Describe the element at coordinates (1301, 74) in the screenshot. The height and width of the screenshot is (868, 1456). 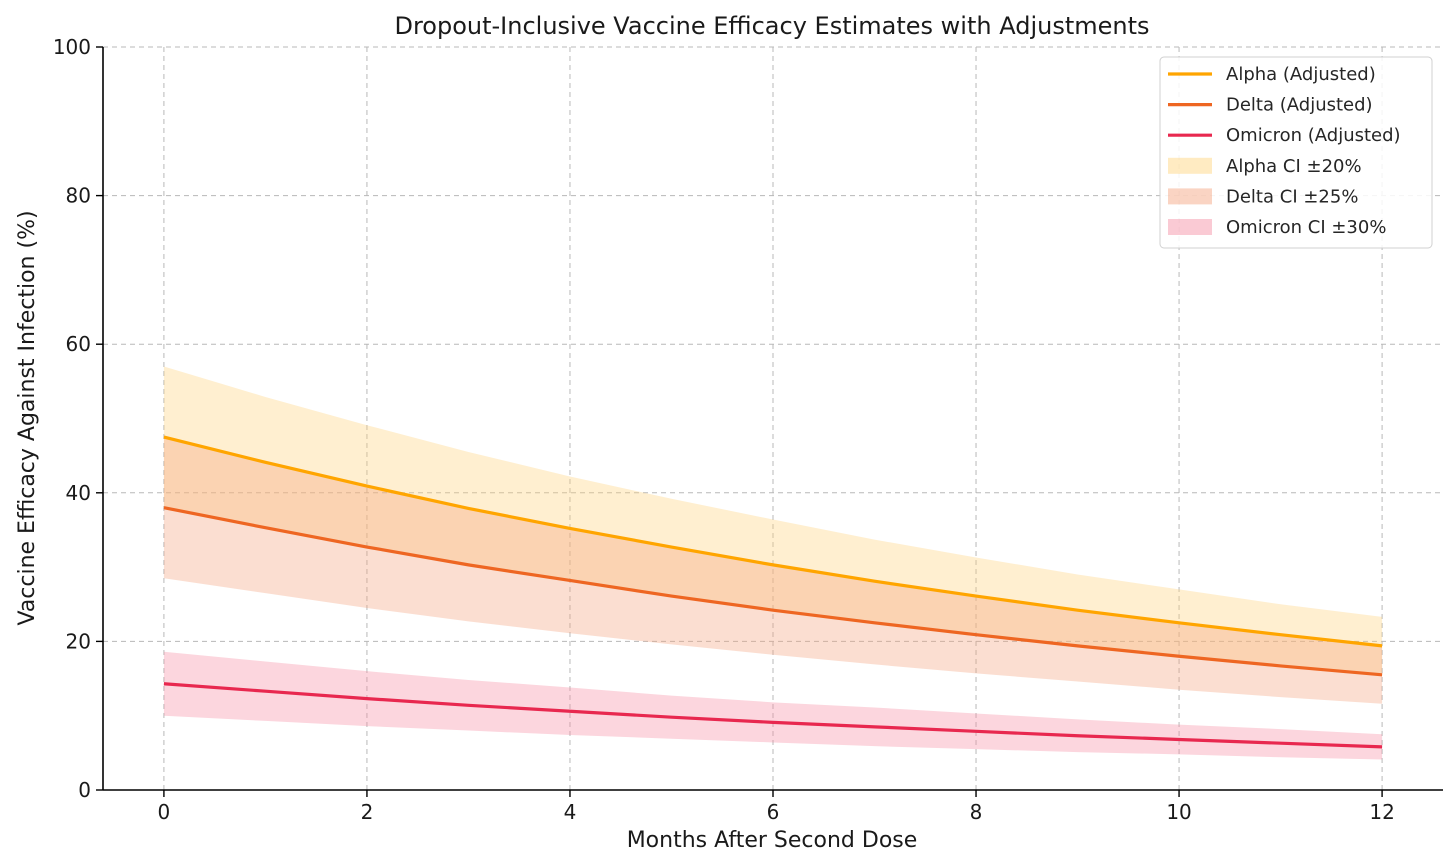
I see `legend-entry-label: Alpha (Adjusted)` at that location.